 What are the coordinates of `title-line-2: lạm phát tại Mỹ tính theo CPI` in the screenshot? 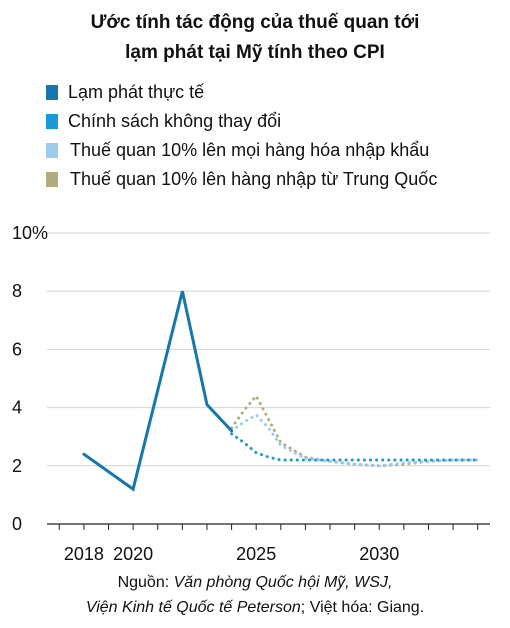 It's located at (255, 52).